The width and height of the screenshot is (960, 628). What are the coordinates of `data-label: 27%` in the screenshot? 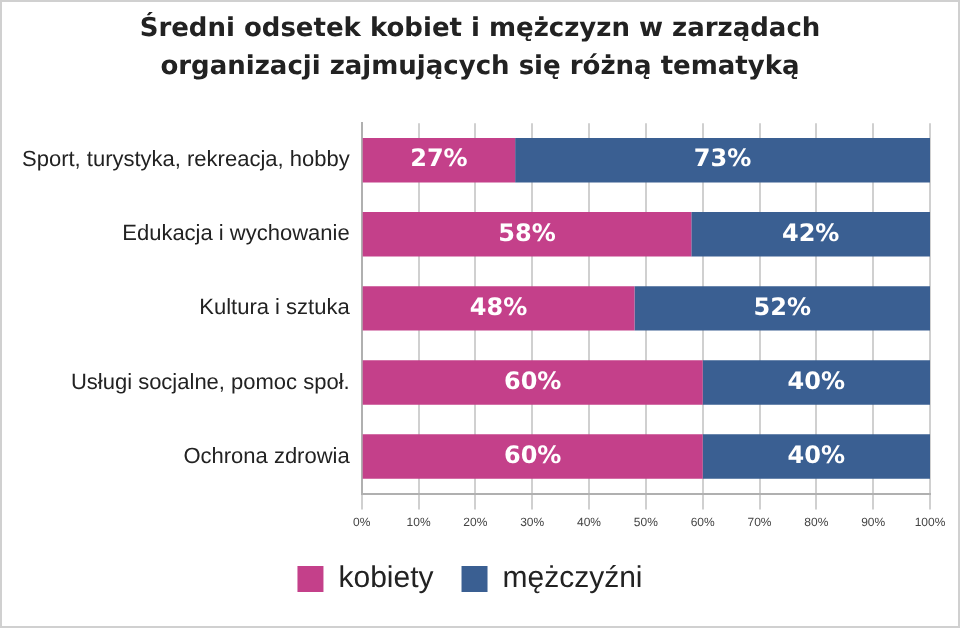 It's located at (439, 158).